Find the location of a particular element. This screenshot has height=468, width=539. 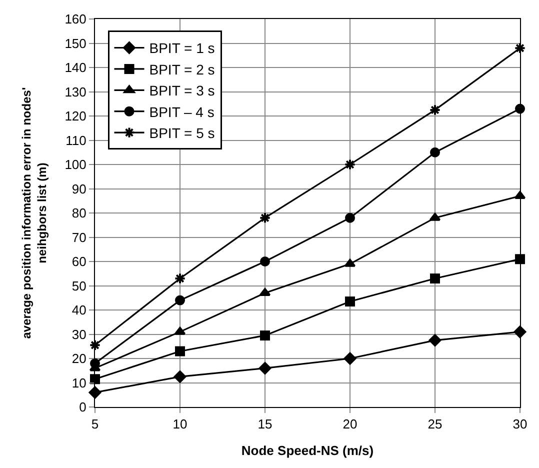

x-tick-label: 5 is located at coordinates (95, 424).